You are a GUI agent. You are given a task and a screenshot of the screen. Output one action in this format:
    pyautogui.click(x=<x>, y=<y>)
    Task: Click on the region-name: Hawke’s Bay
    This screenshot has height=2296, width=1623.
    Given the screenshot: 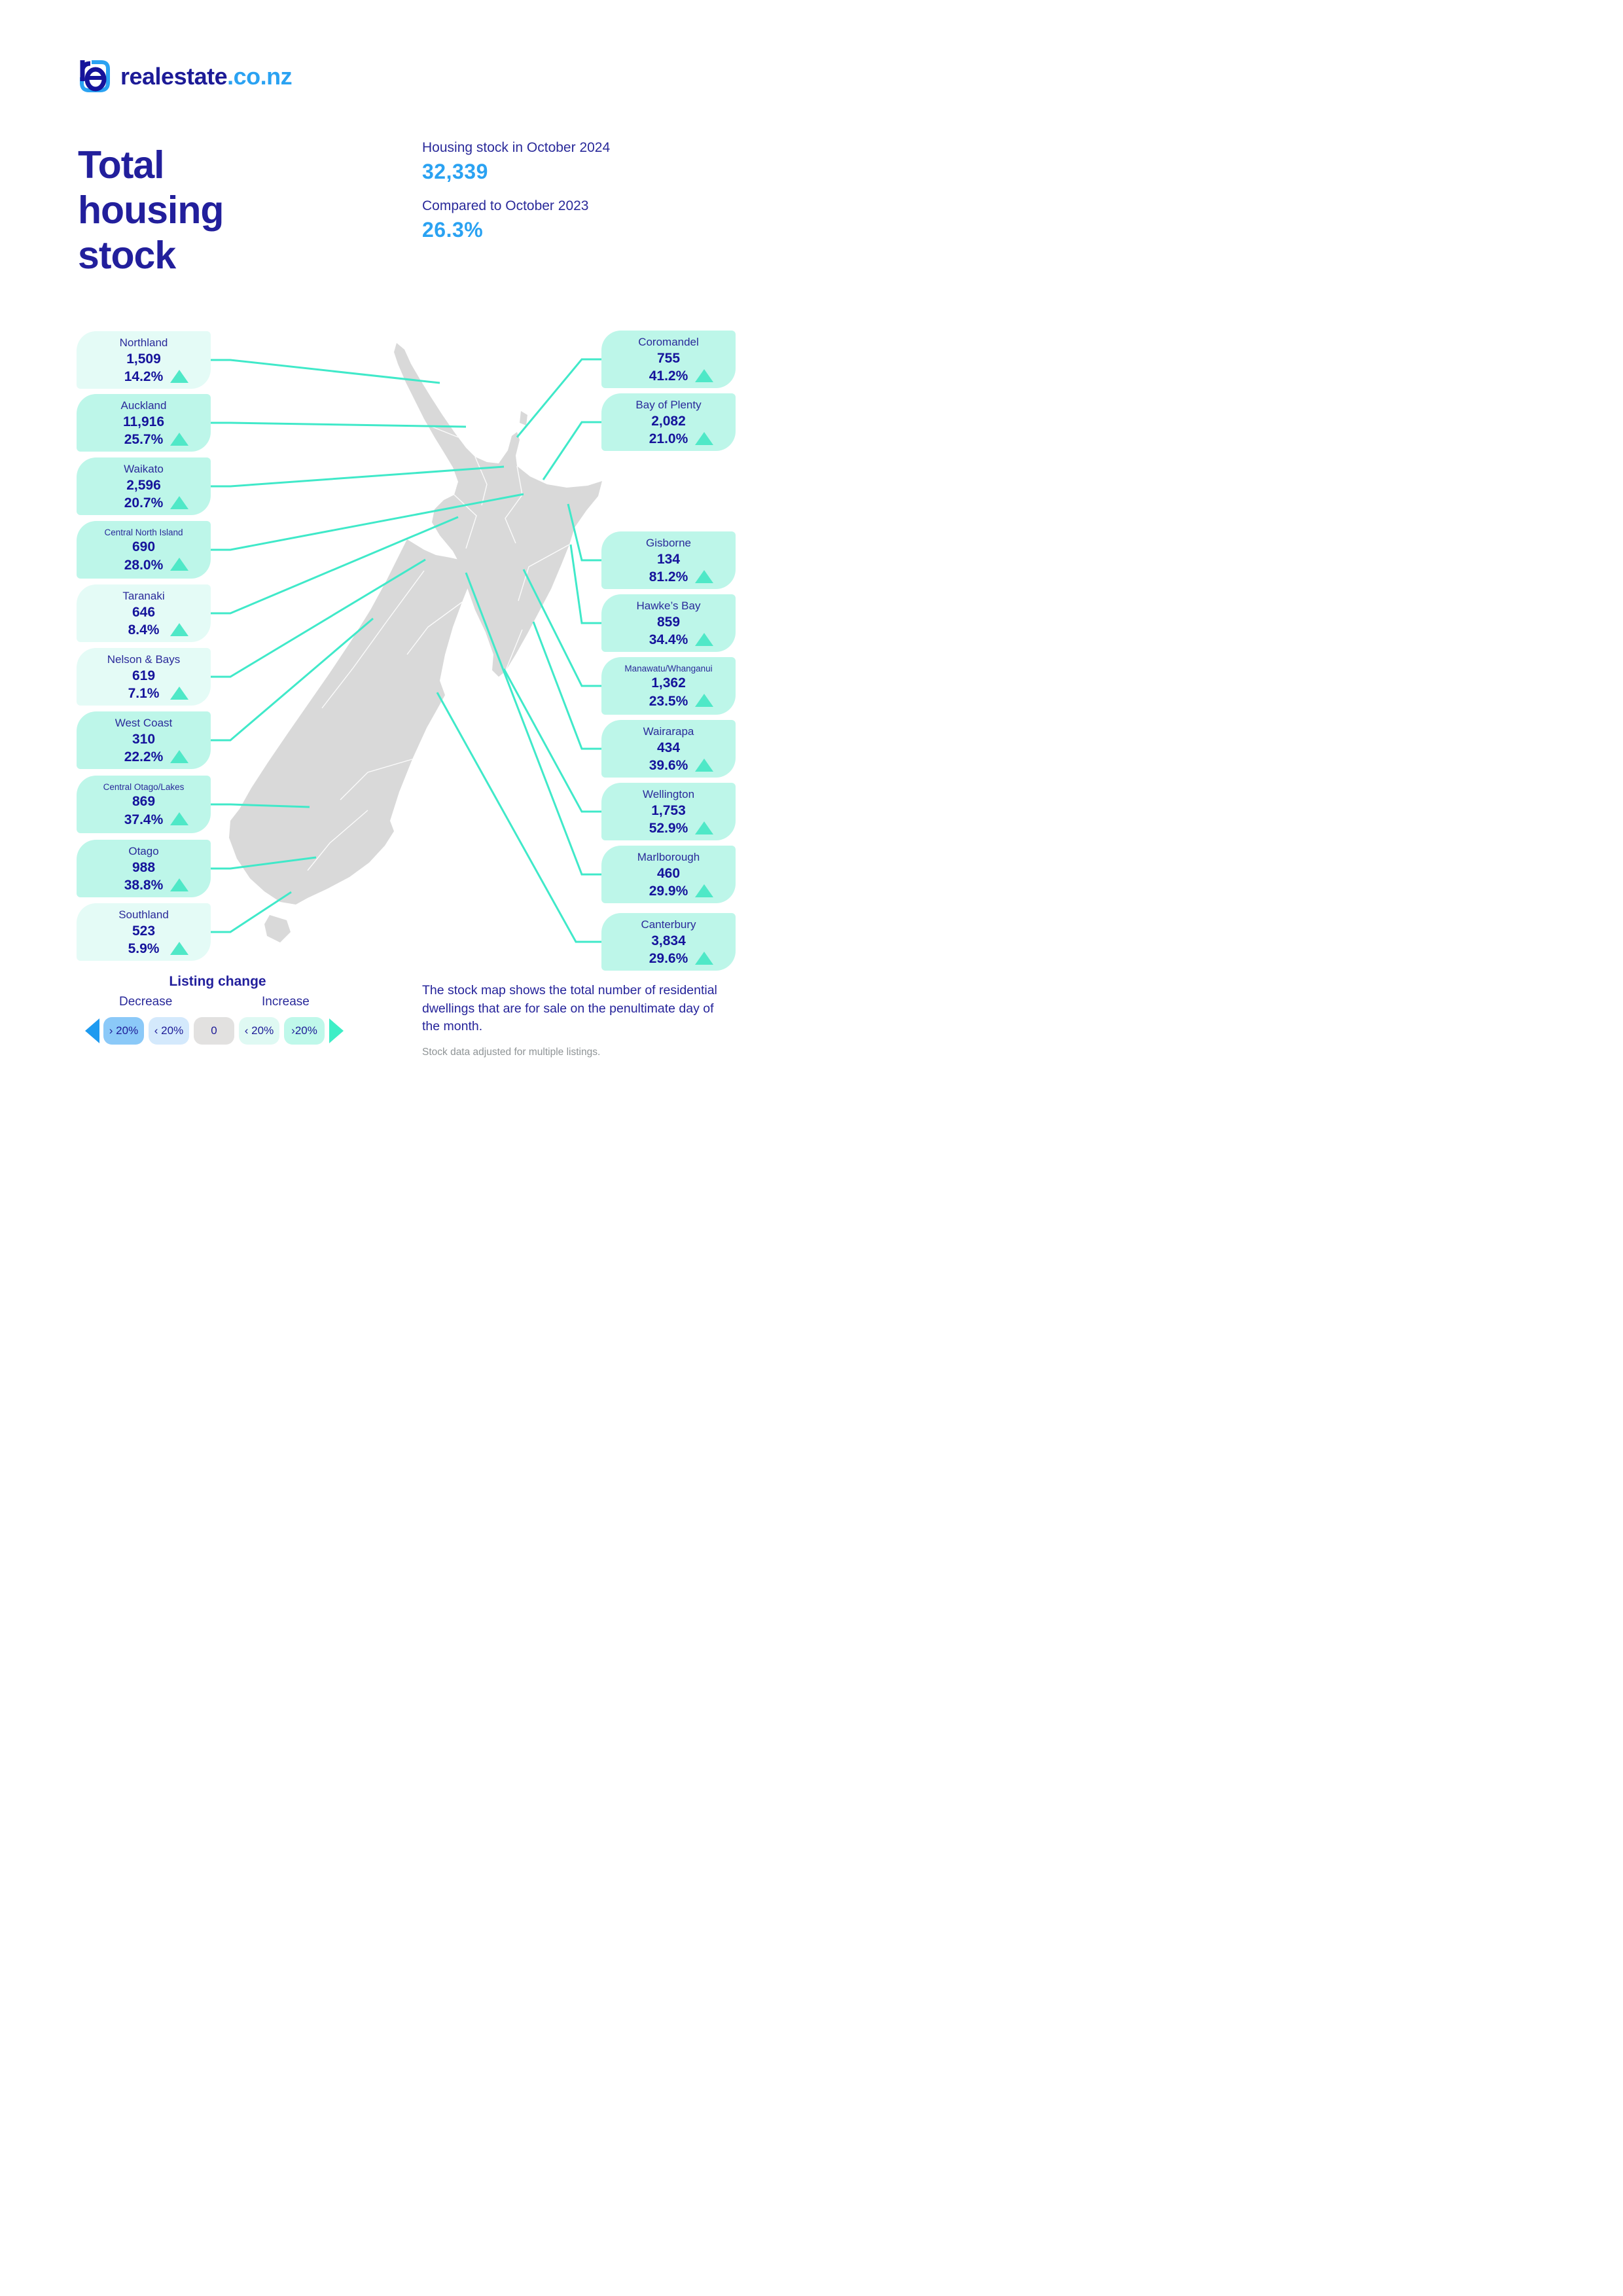 What is the action you would take?
    pyautogui.click(x=668, y=605)
    